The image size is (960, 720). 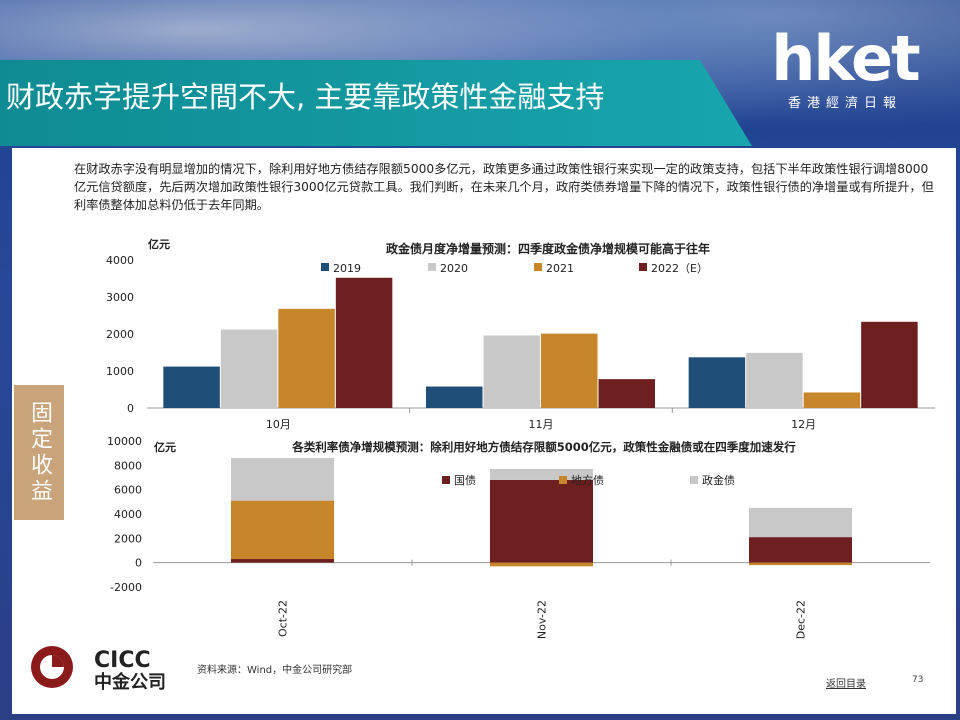 I want to click on x-tick-label: 12月, so click(x=803, y=424).